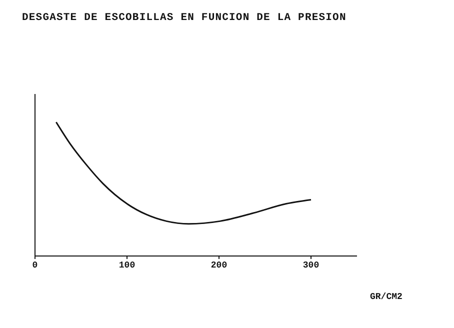  What do you see at coordinates (311, 265) in the screenshot?
I see `x-tick-label: 300` at bounding box center [311, 265].